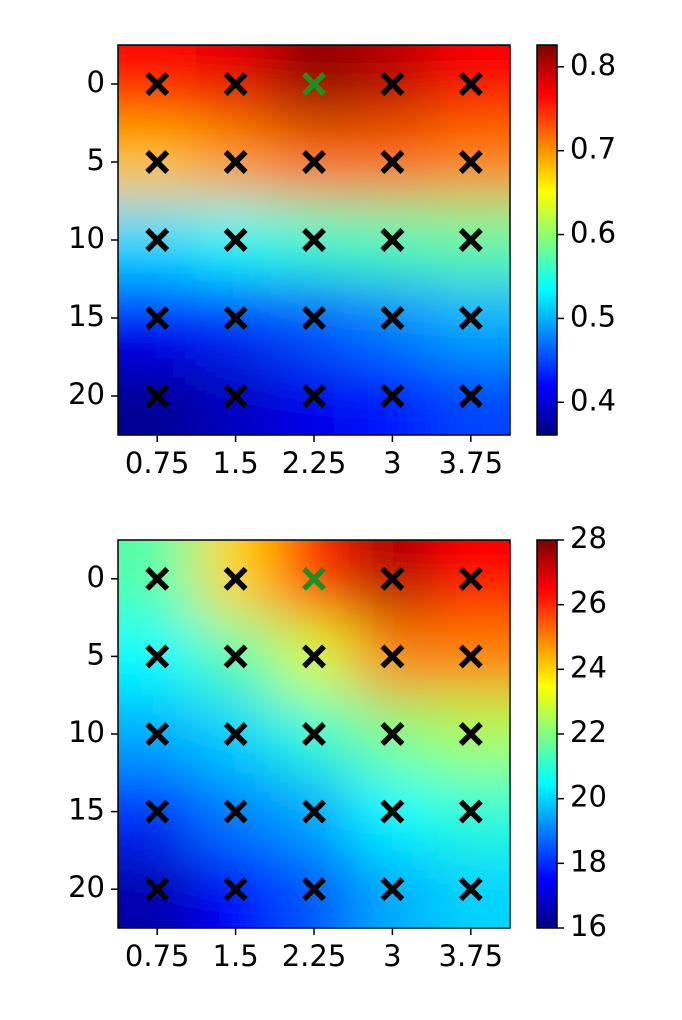 The height and width of the screenshot is (1020, 682). Describe the element at coordinates (588, 667) in the screenshot. I see `colorbar-tick-label: 24` at that location.